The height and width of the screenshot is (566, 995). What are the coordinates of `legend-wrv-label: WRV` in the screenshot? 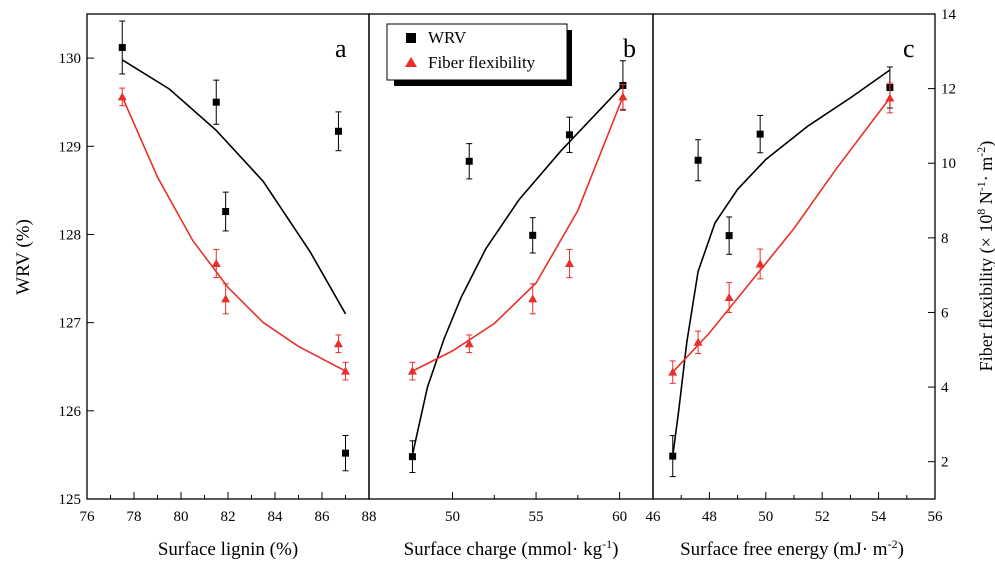 It's located at (447, 37).